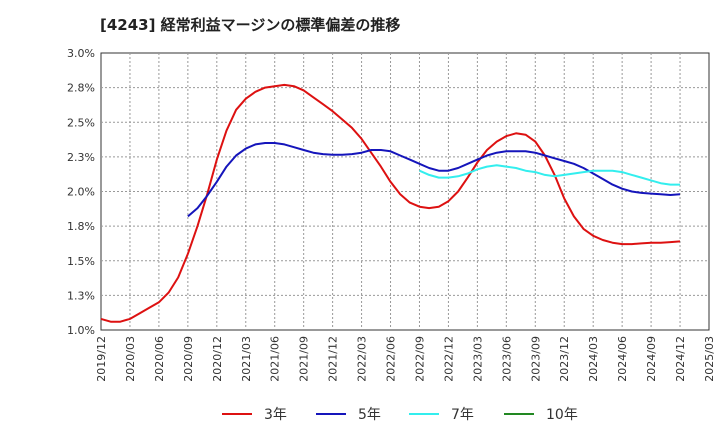 The height and width of the screenshot is (440, 720). What do you see at coordinates (651, 359) in the screenshot?
I see `x-tick-label: 2024/09` at bounding box center [651, 359].